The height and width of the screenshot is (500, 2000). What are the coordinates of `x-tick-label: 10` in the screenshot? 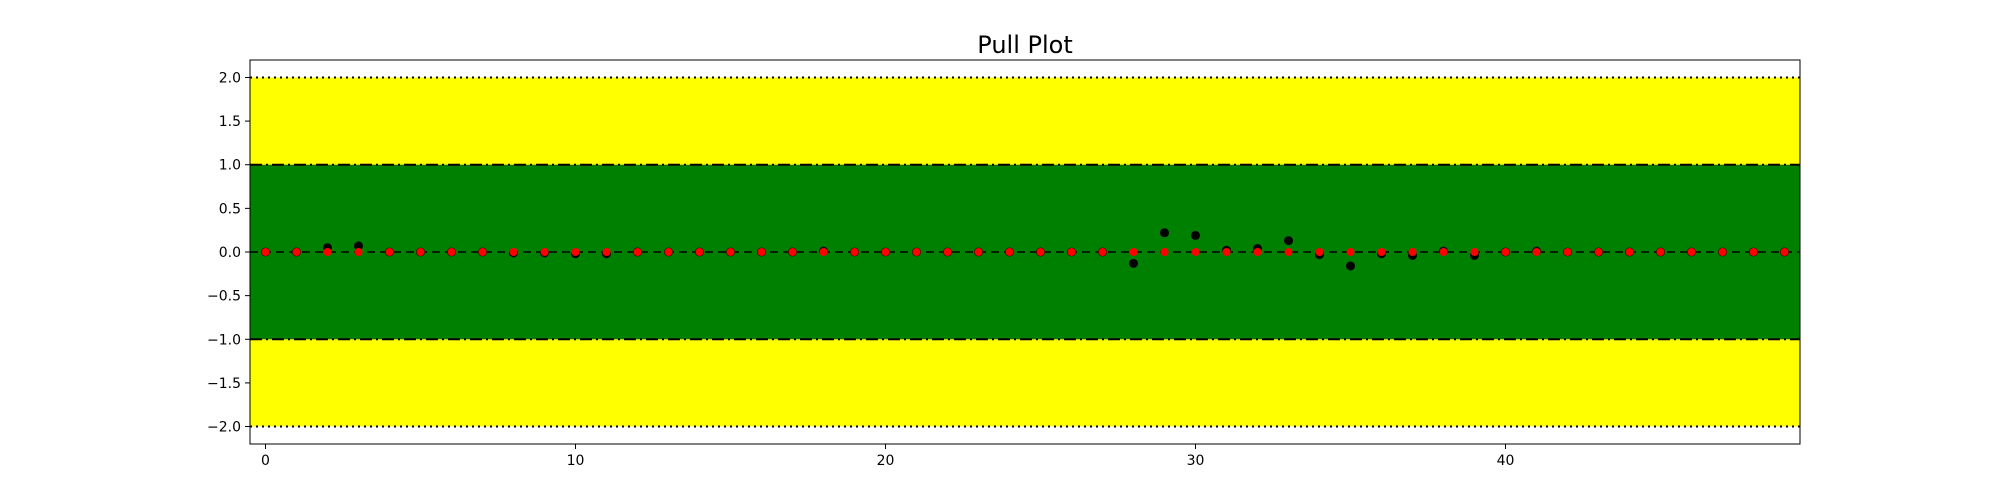 It's located at (576, 461).